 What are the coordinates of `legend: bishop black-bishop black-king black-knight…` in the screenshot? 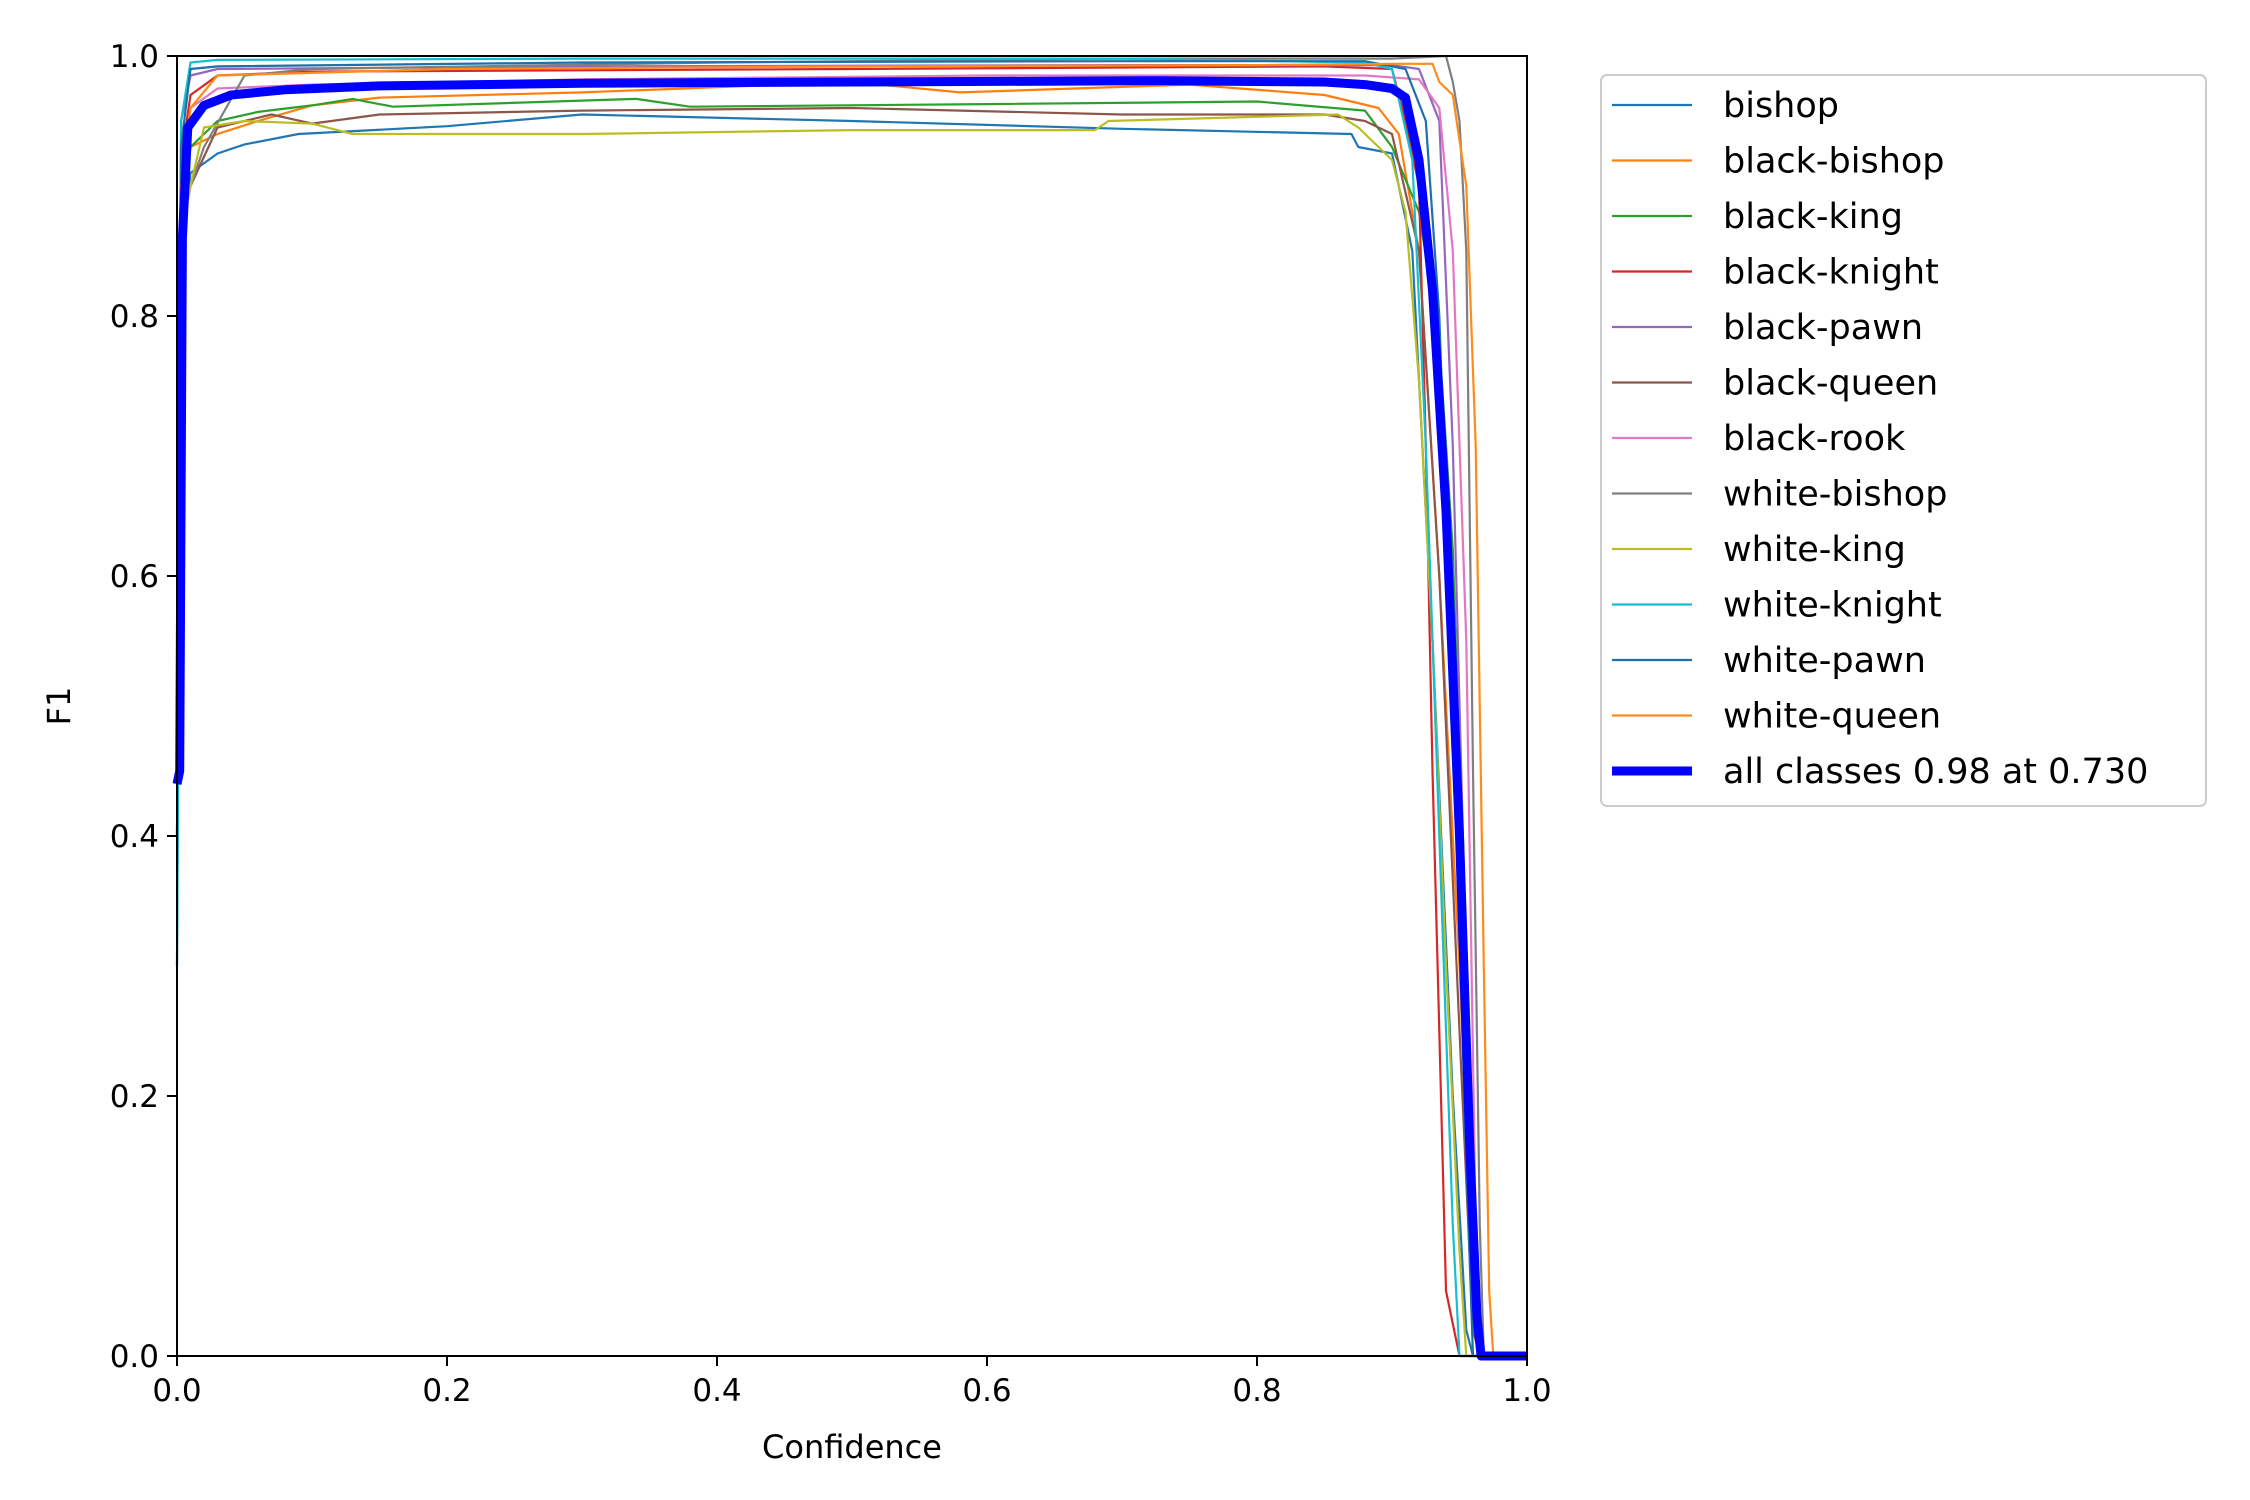 It's located at (1903, 440).